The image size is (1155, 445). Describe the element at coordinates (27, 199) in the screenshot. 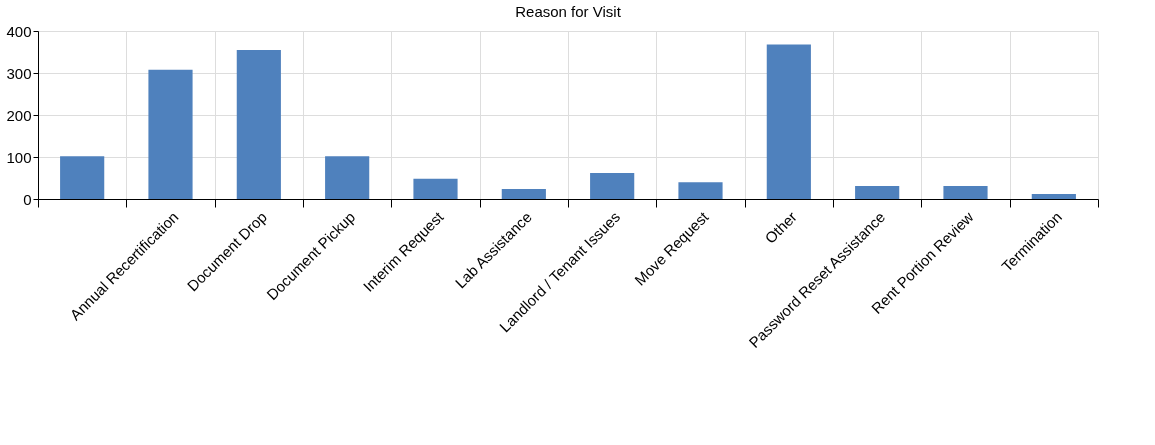

I see `y-tick-label: 0` at that location.